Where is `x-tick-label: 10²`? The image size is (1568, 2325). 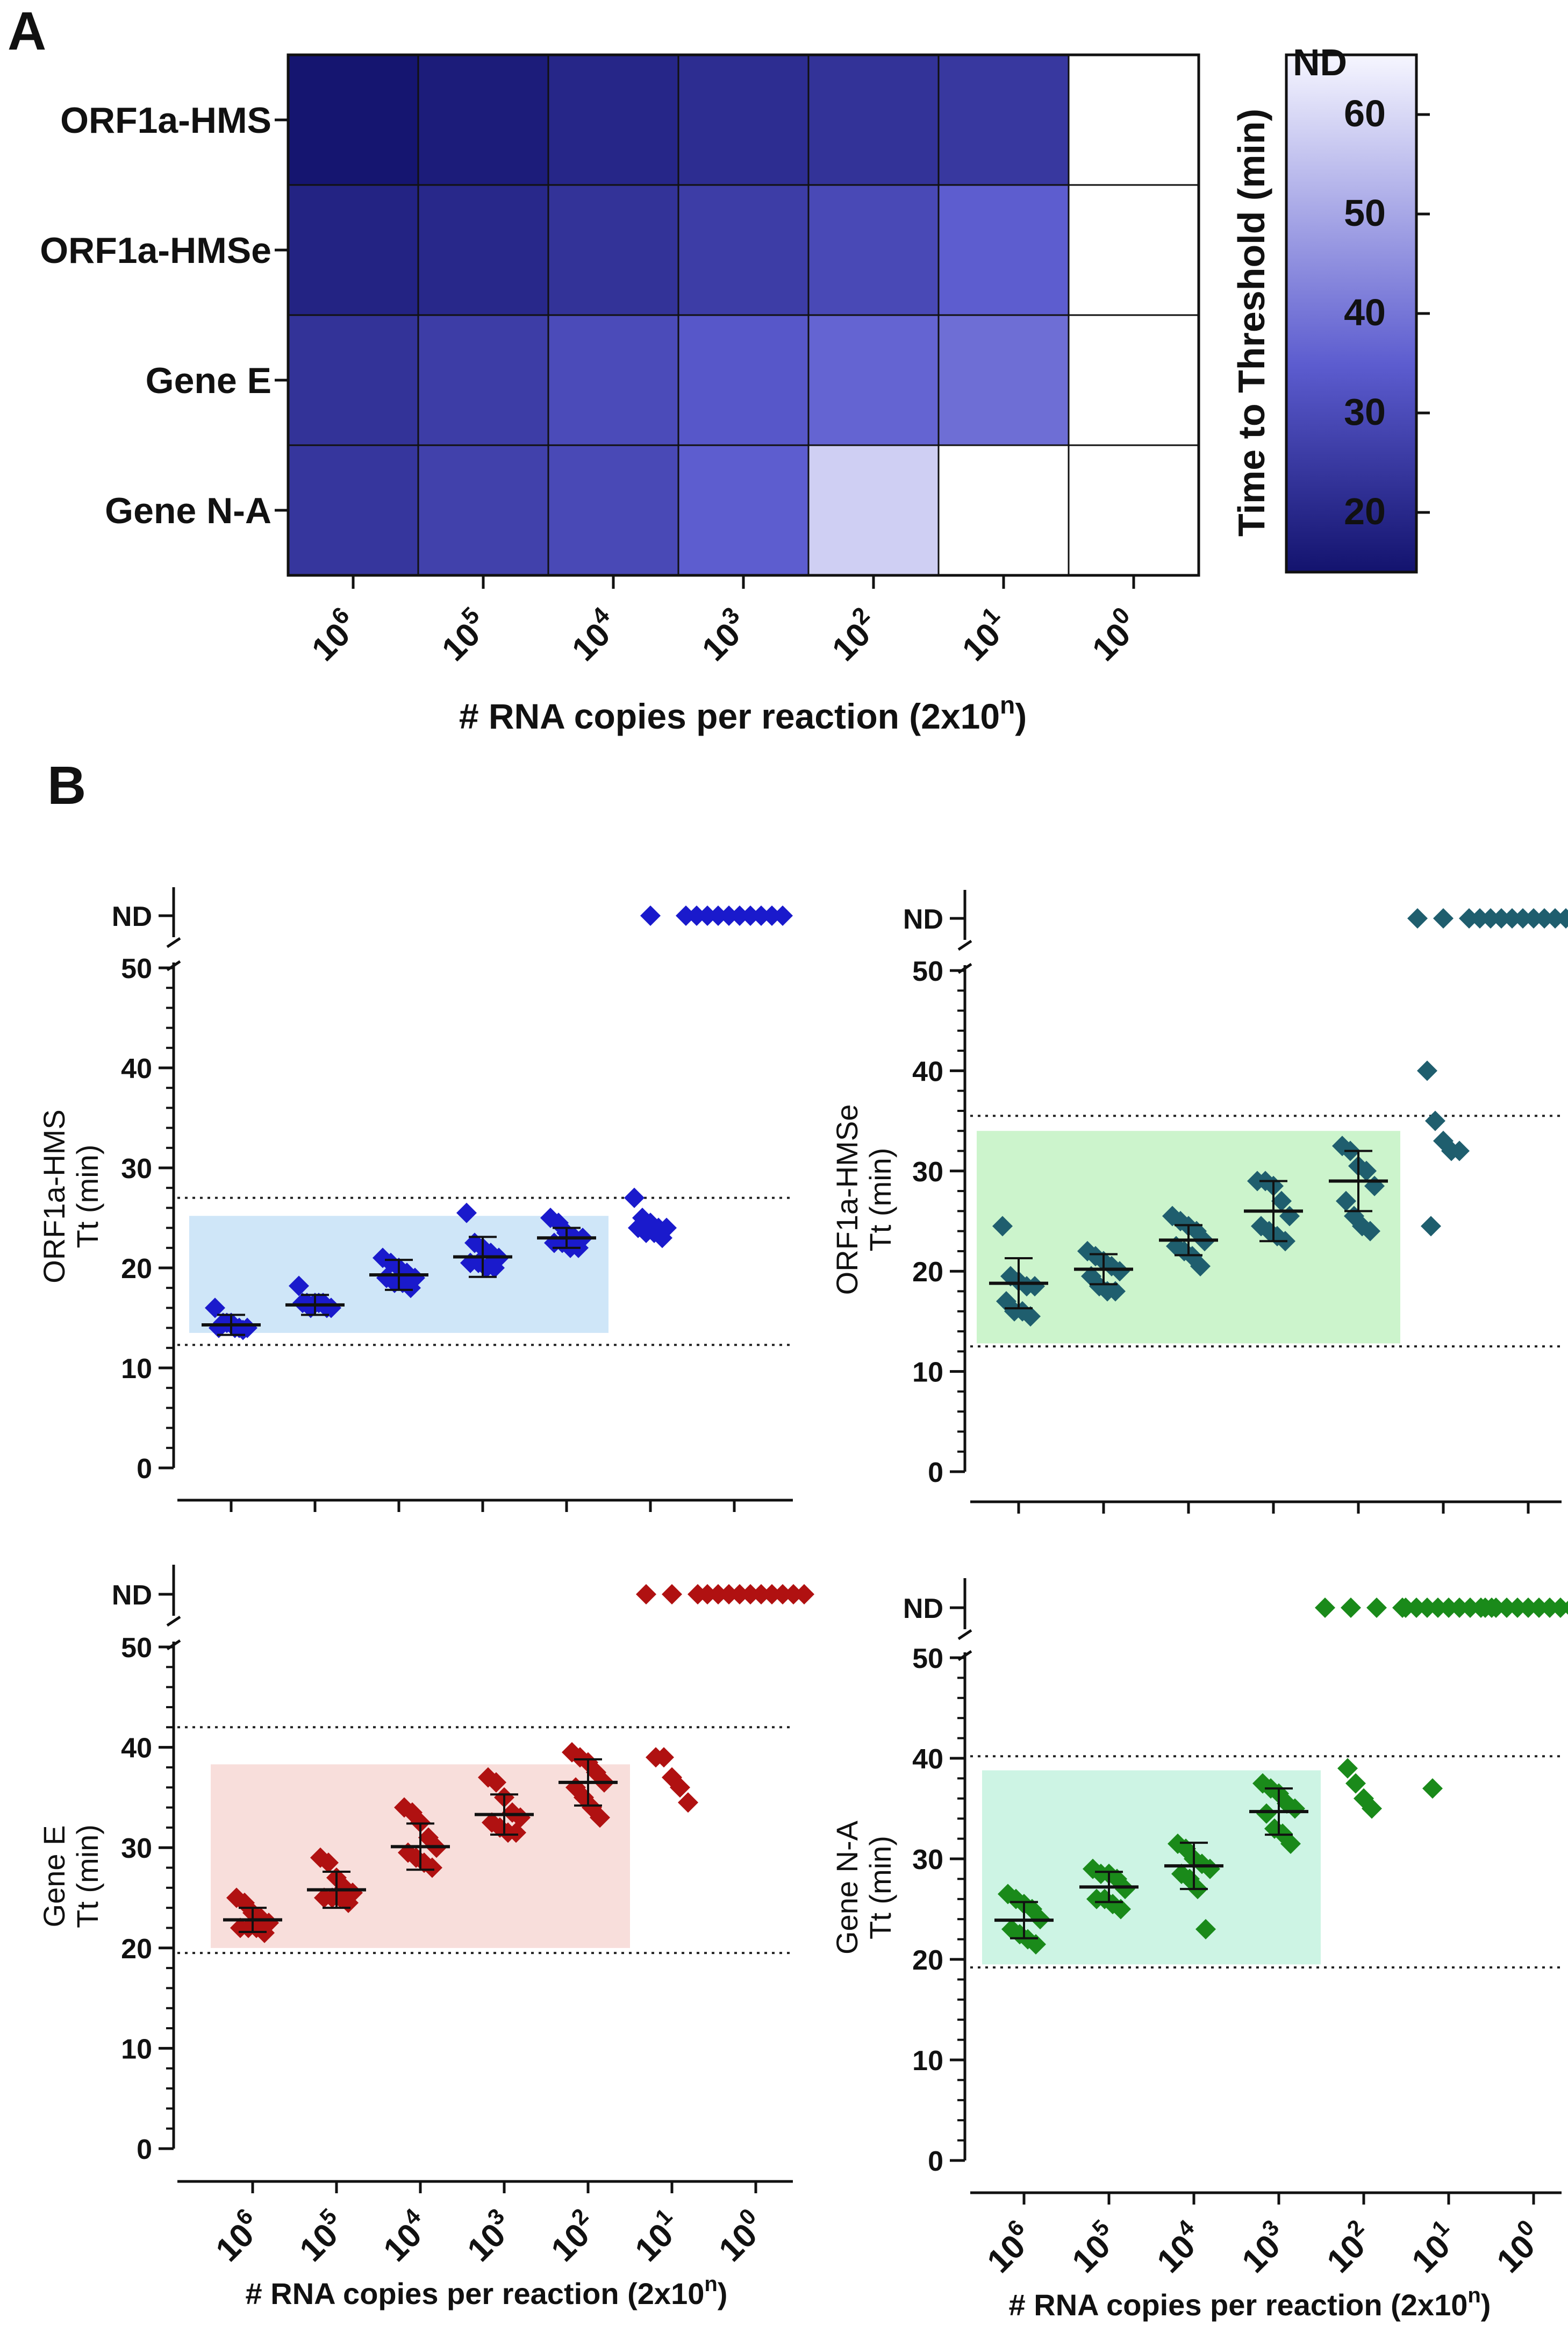 x-tick-label: 10² is located at coordinates (1348, 2247).